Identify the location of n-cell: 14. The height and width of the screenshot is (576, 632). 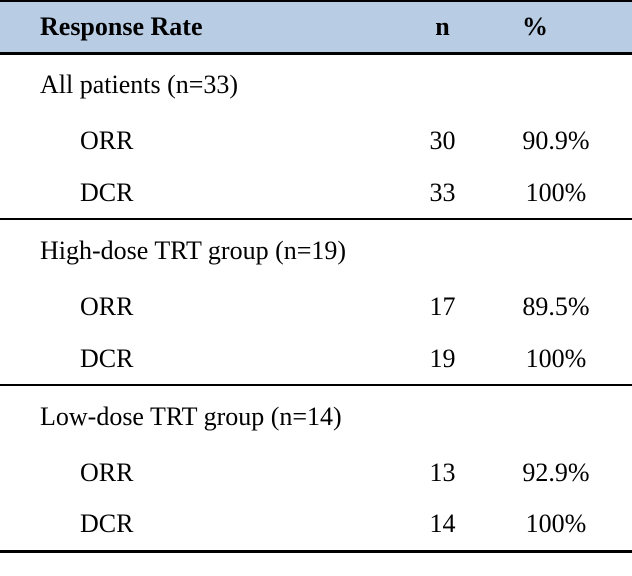
(442, 524).